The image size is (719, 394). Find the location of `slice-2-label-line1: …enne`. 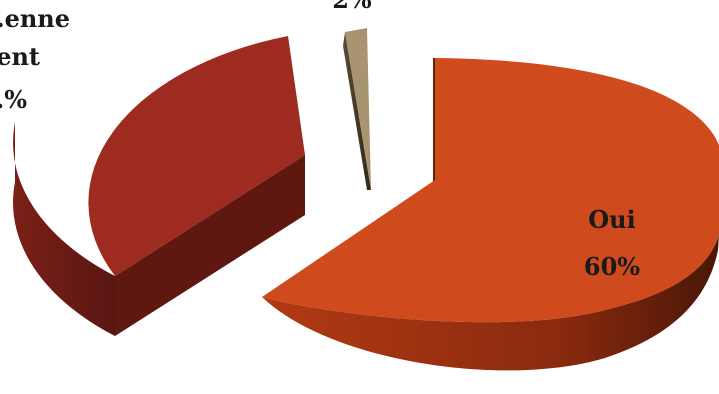

slice-2-label-line1: …enne is located at coordinates (35, 18).